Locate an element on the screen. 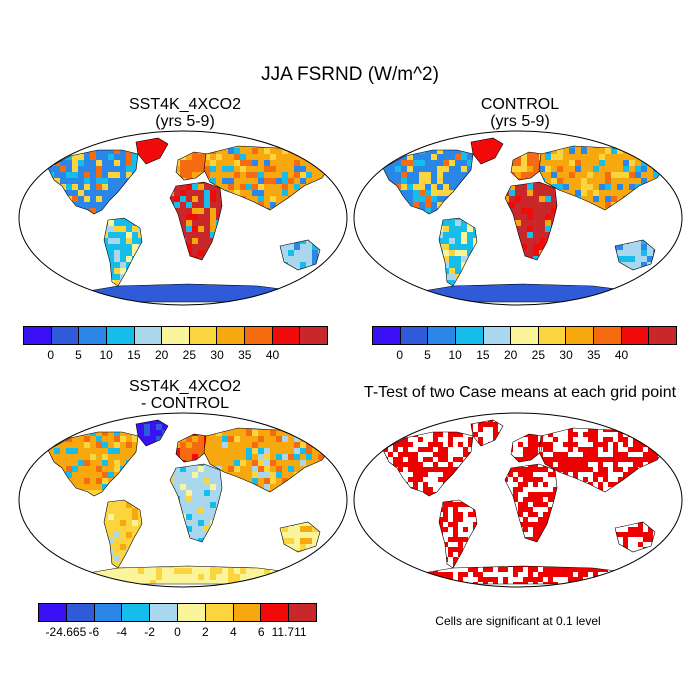 The image size is (700, 700). map-control is located at coordinates (518, 218).